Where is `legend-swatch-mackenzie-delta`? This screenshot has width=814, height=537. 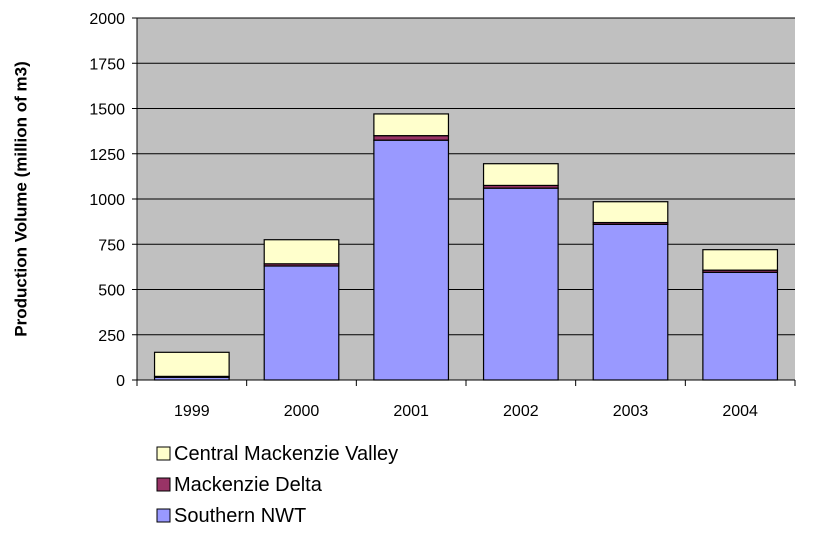 legend-swatch-mackenzie-delta is located at coordinates (163, 484).